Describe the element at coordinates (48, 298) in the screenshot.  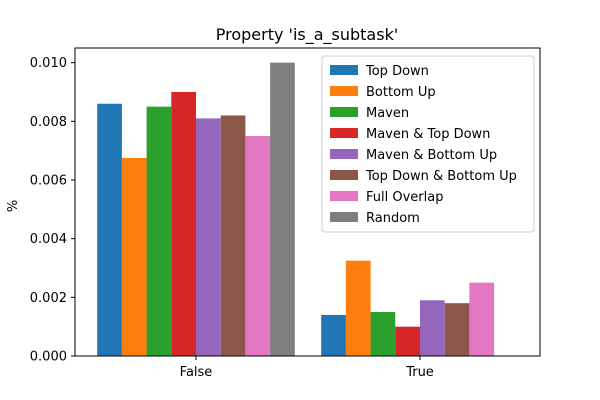
I see `y-tick-label: 0.002` at that location.